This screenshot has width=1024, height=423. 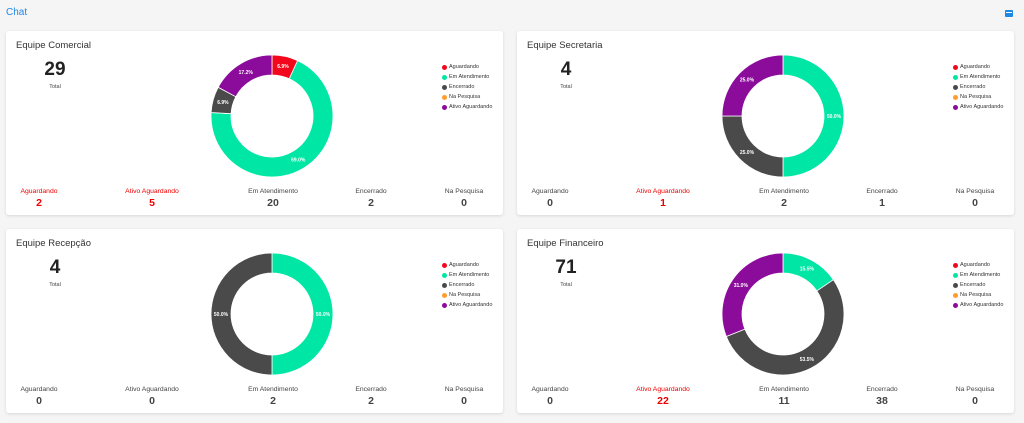 I want to click on stat-ativo-aguardando: Ativo Aguardando 0, so click(x=152, y=396).